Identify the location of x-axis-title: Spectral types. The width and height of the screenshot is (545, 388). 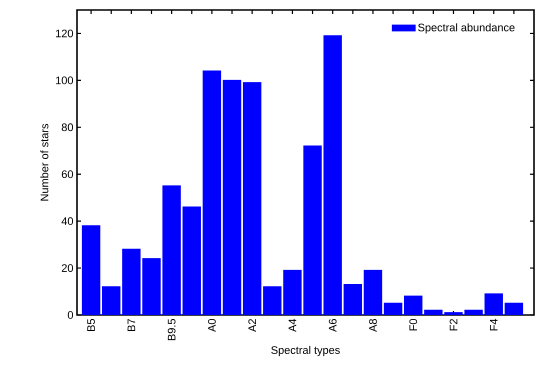
(305, 351).